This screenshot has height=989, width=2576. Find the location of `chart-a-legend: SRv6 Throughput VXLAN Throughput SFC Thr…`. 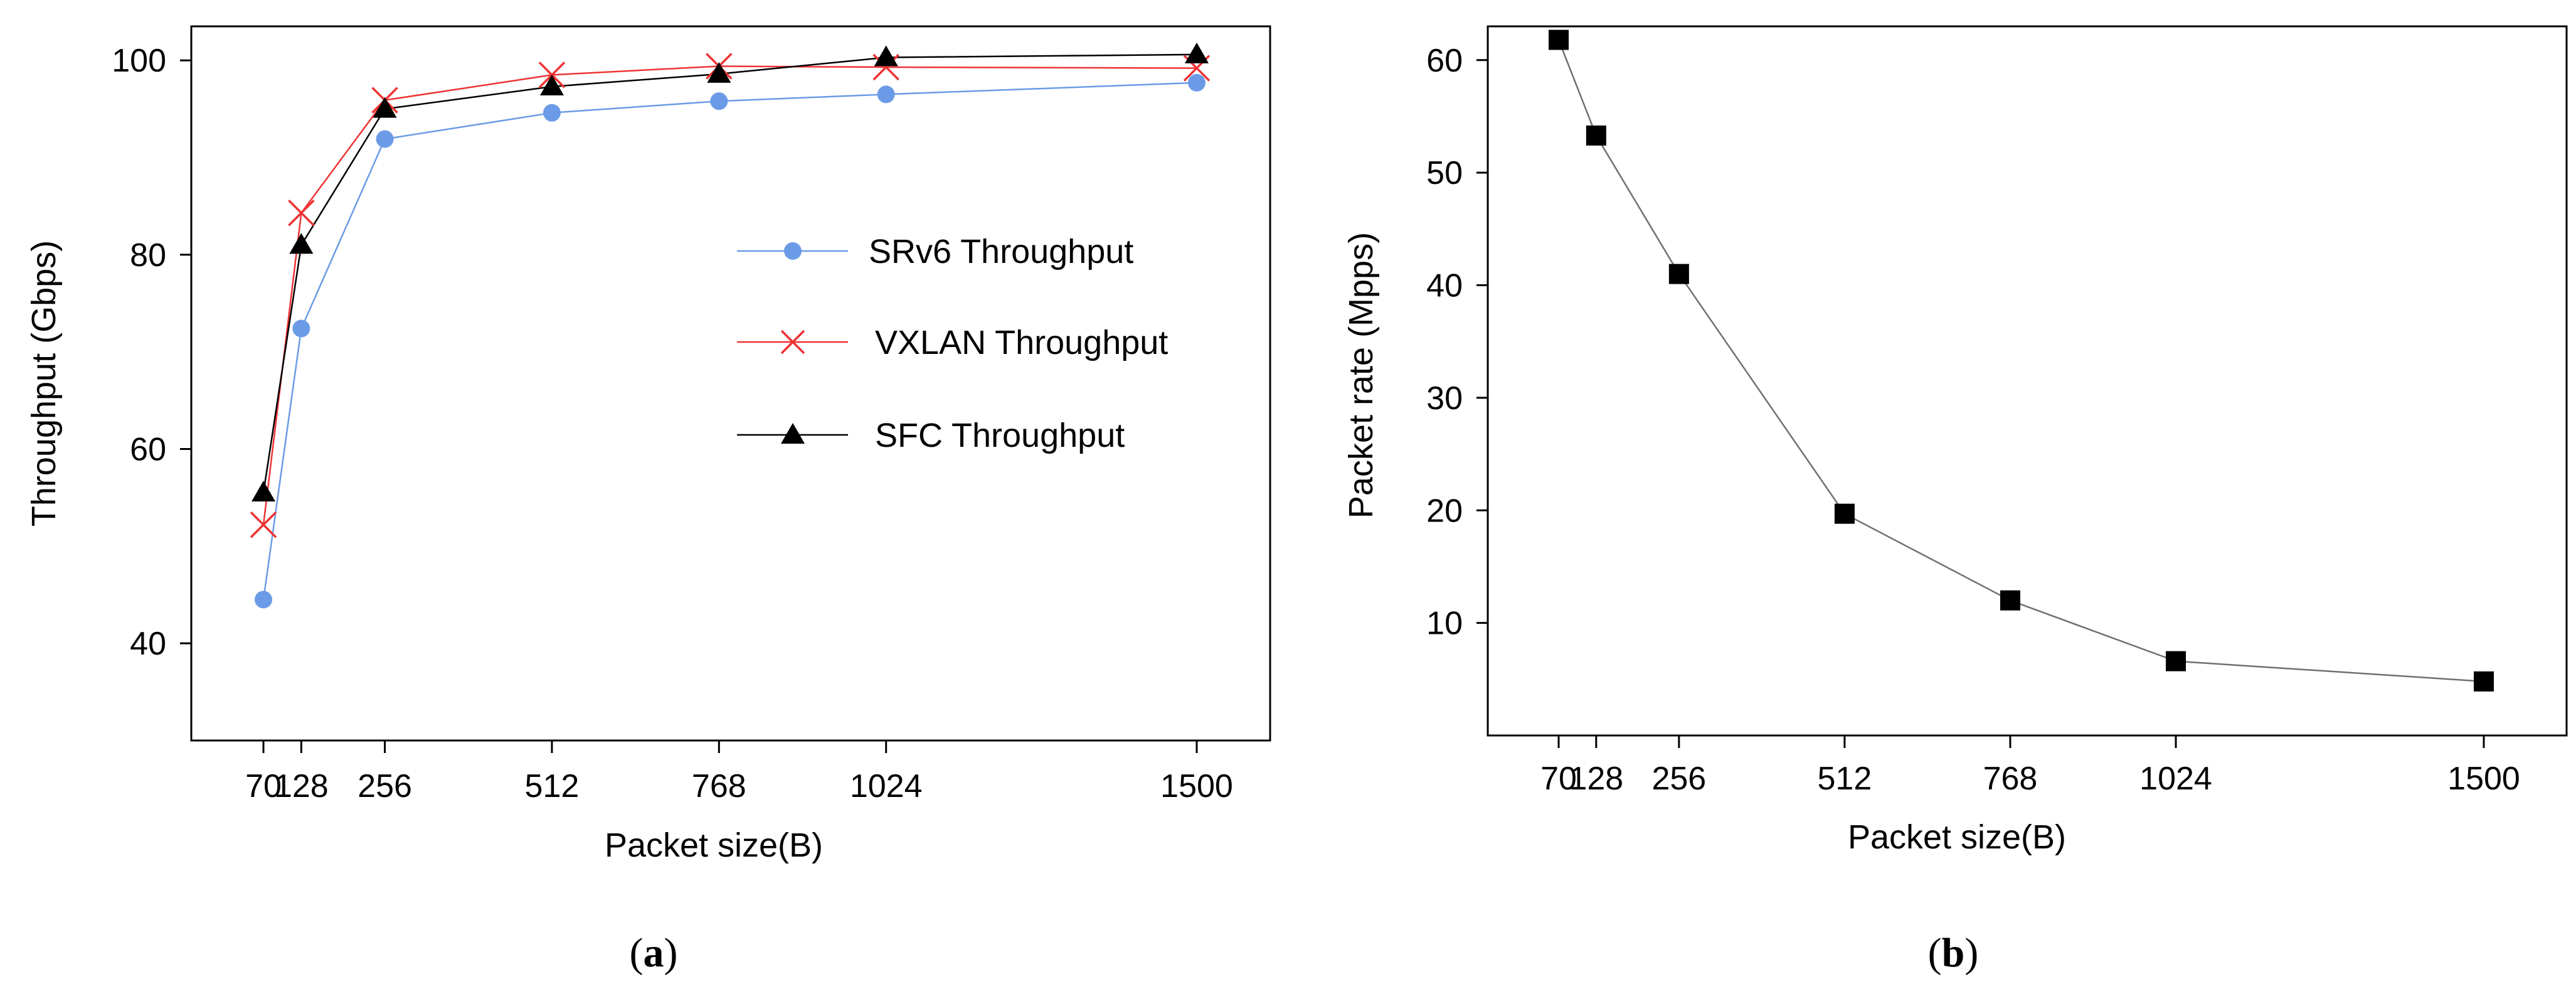

chart-a-legend: SRv6 Throughput VXLAN Throughput SFC Thr… is located at coordinates (952, 343).